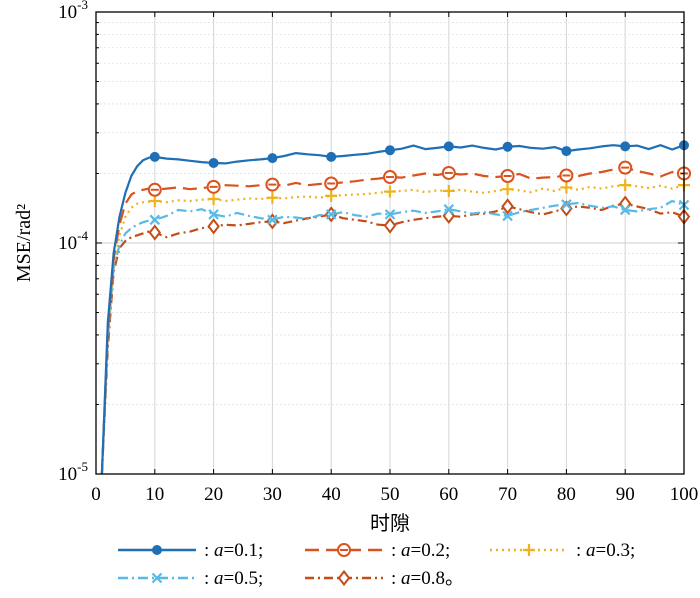 This screenshot has width=700, height=598. I want to click on y-tick-label: 10⁻³, so click(73, 11).